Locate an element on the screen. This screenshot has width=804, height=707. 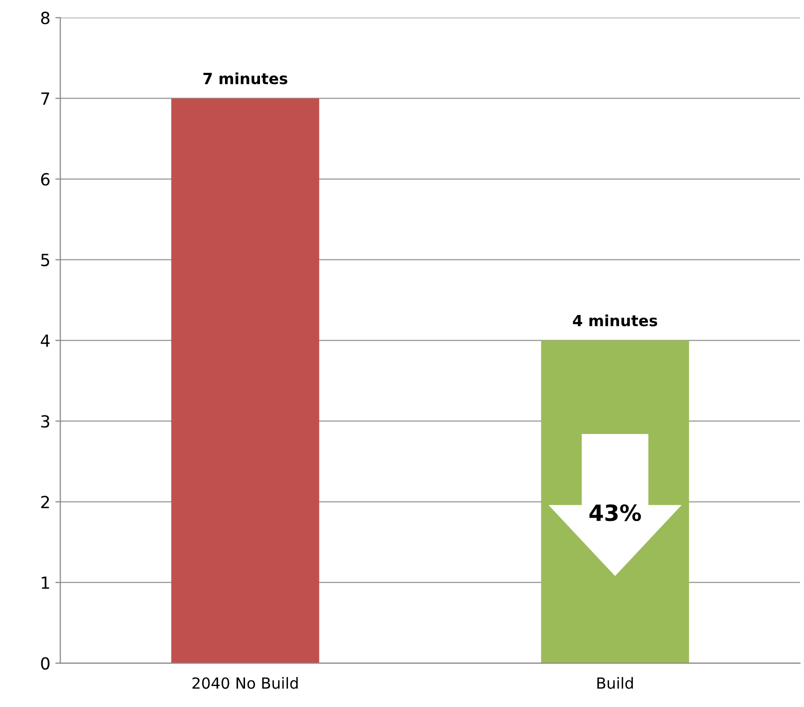
y-tick-label: 8 is located at coordinates (45, 18).